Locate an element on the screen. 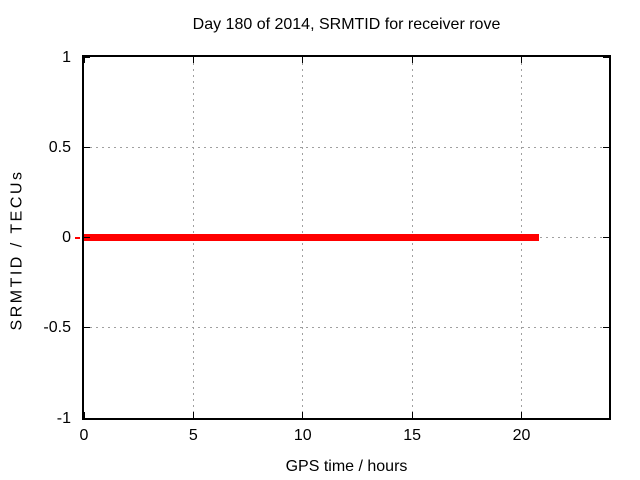  x-tick-label: 5 is located at coordinates (193, 435).